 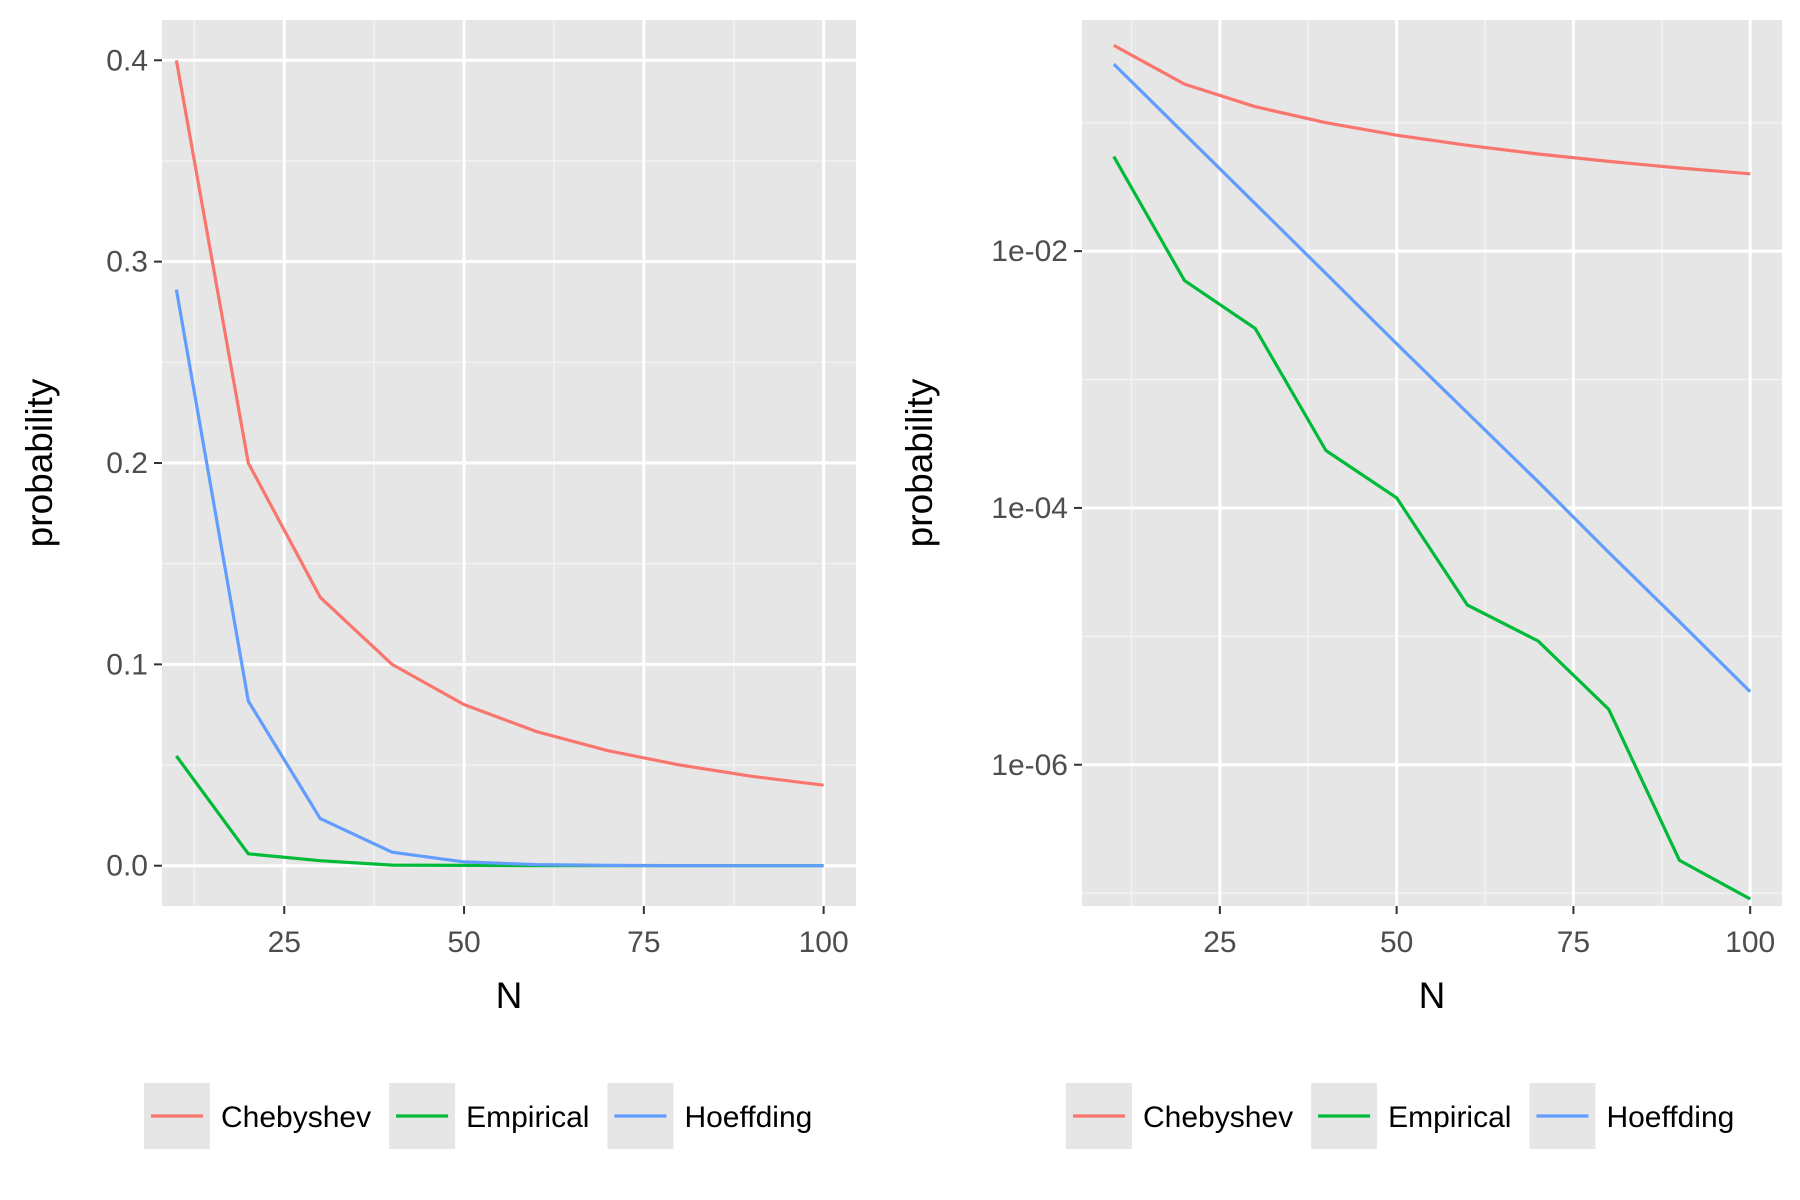 I want to click on y-axis-ticks-log: 1e-02 1e-04 1e-06, so click(x=1036, y=508).